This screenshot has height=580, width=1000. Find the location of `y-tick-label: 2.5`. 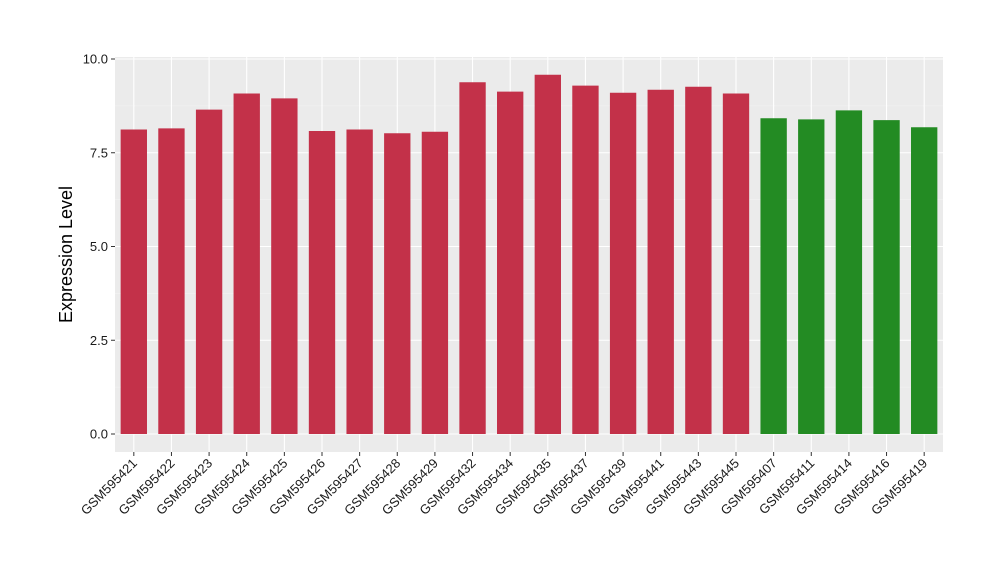

y-tick-label: 2.5 is located at coordinates (99, 340).